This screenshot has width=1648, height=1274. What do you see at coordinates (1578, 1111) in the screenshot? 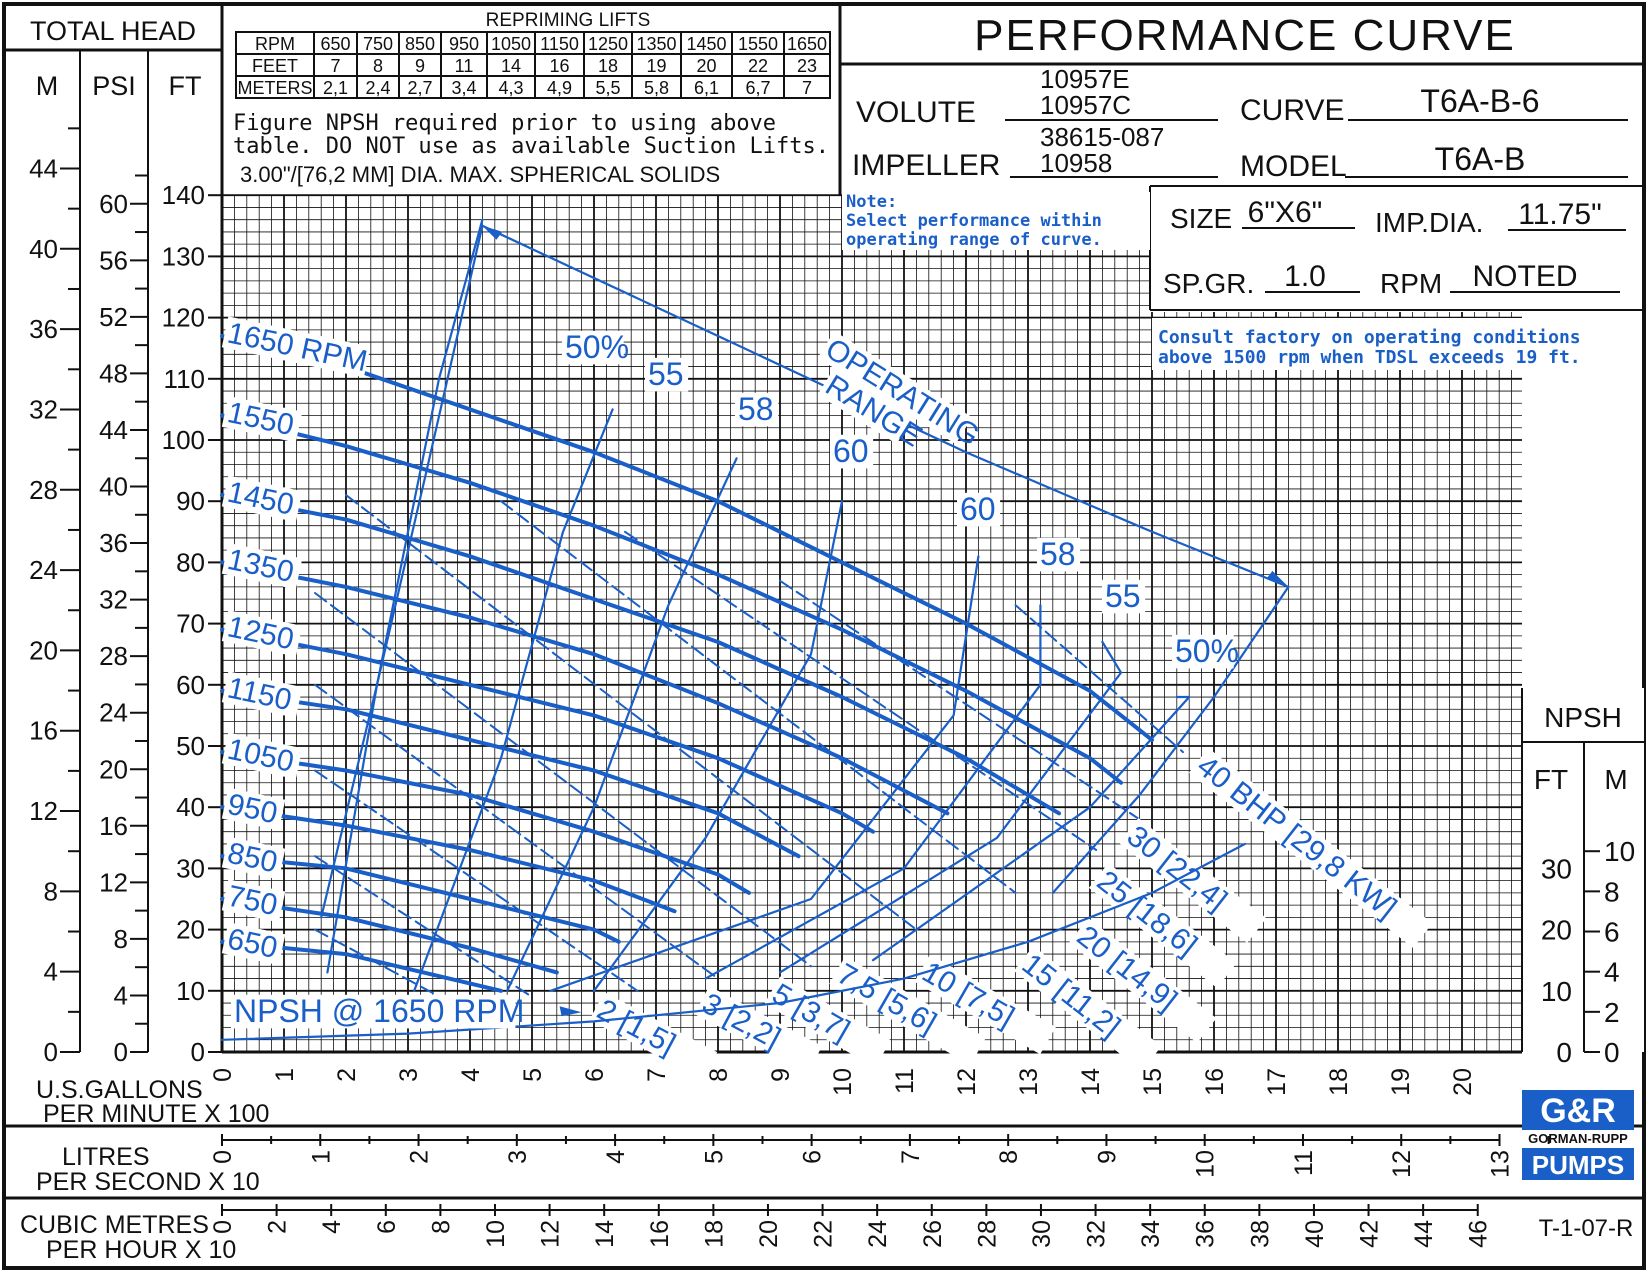
I see `logo-mark: G&R` at bounding box center [1578, 1111].